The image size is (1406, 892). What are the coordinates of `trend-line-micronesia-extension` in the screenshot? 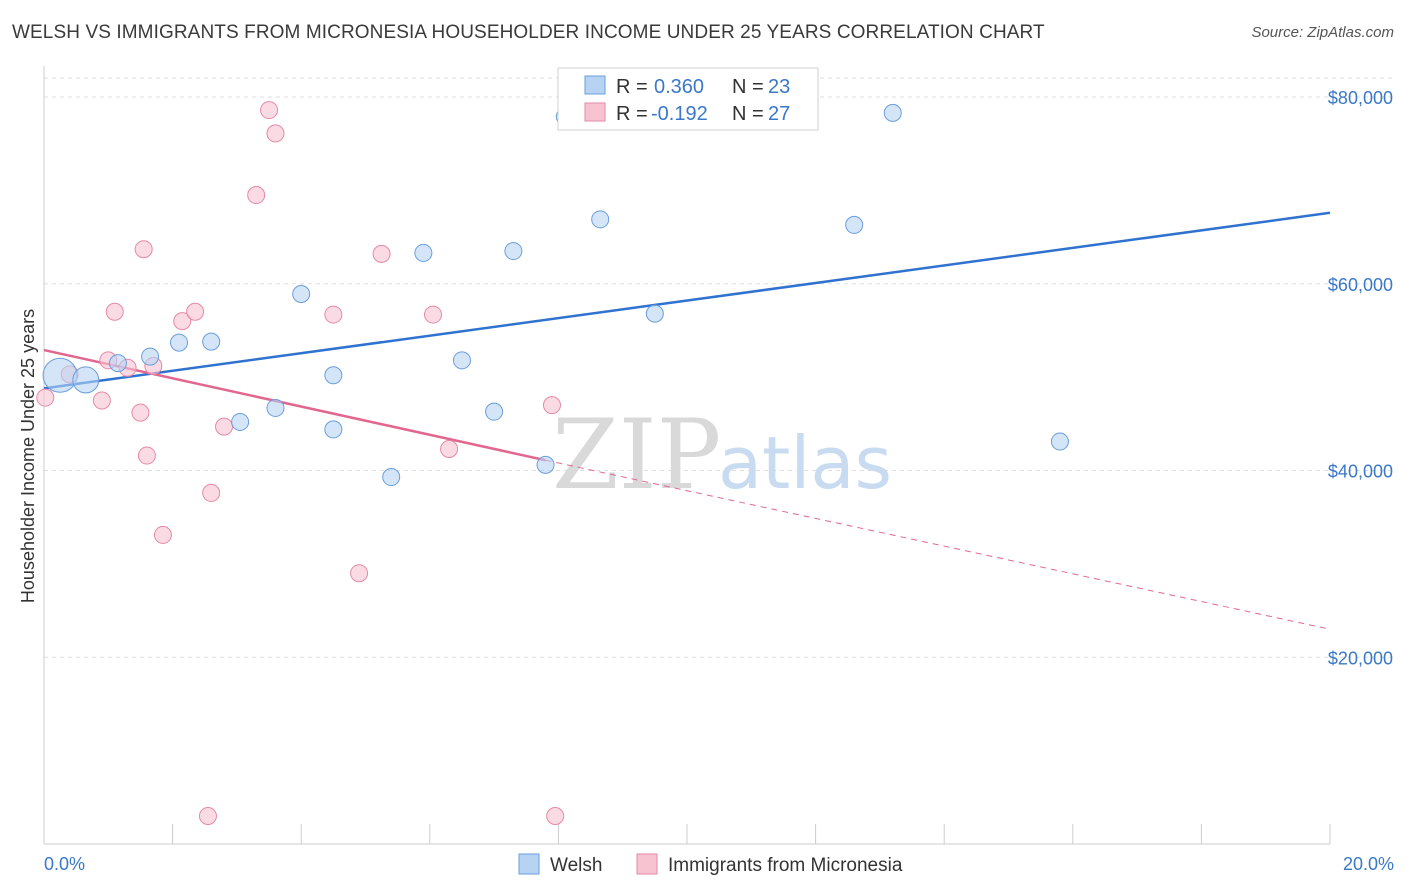 It's located at (938, 544).